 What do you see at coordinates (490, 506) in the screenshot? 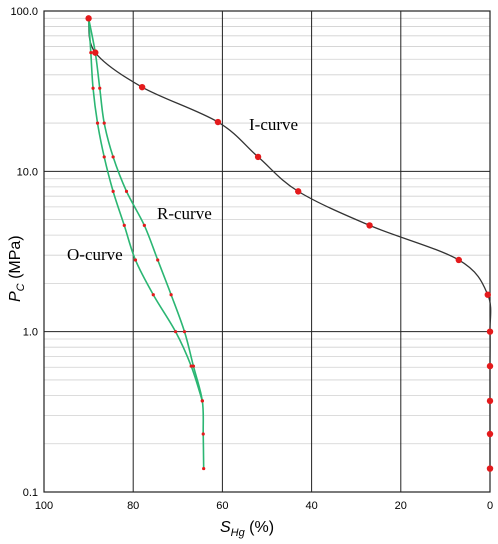
I see `x-tick-label: 0` at bounding box center [490, 506].